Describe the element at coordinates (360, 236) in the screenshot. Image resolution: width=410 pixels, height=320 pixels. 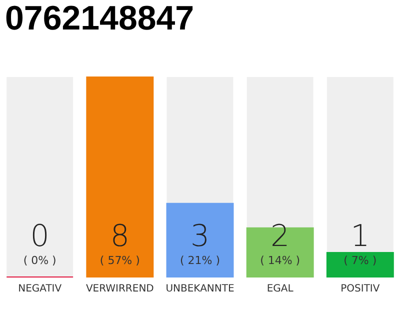
I see `annotation: 1` at that location.